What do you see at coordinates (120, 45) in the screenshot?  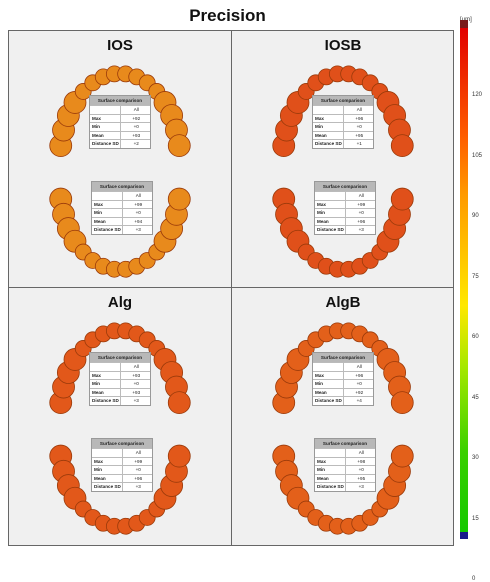 I see `panel-title: IOS` at bounding box center [120, 45].